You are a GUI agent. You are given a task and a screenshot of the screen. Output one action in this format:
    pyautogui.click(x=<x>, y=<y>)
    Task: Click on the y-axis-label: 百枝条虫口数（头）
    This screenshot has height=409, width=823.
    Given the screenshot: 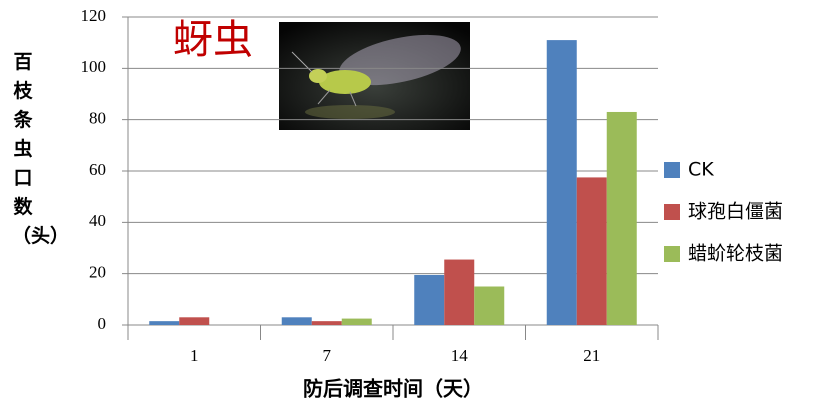 What is the action you would take?
    pyautogui.click(x=41, y=149)
    